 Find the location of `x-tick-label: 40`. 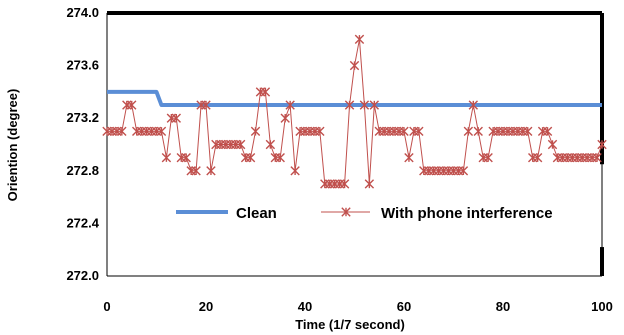

x-tick-label: 40 is located at coordinates (305, 306).